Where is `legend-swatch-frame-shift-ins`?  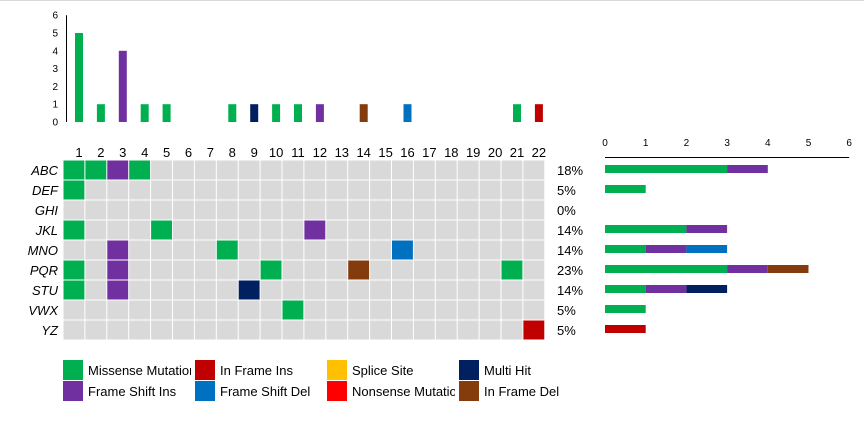 legend-swatch-frame-shift-ins is located at coordinates (73, 391).